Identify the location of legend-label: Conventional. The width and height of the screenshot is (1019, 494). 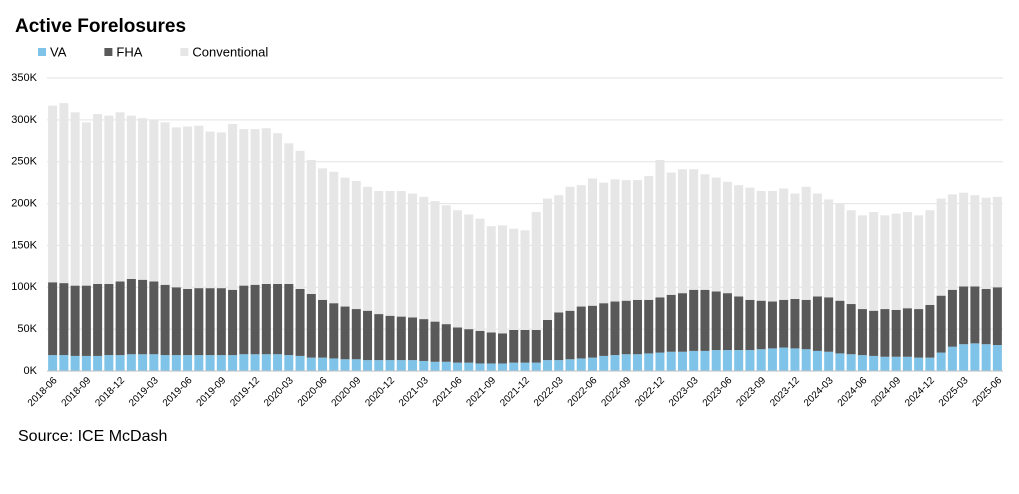
(230, 51).